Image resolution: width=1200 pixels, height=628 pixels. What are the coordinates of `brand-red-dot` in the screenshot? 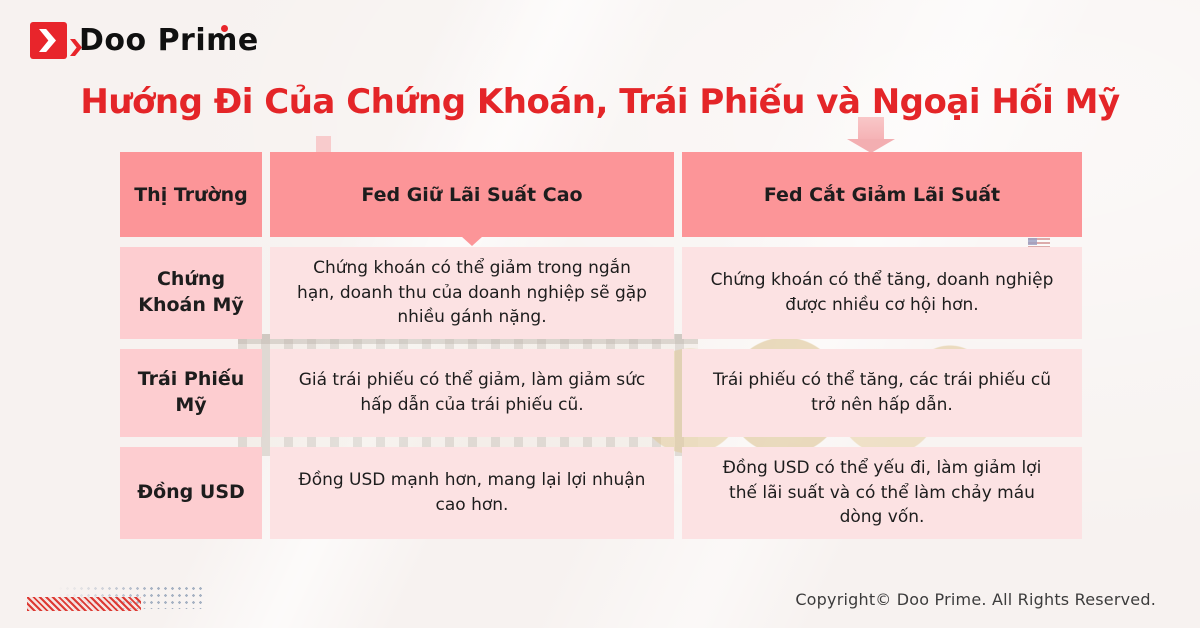 It's located at (224, 28).